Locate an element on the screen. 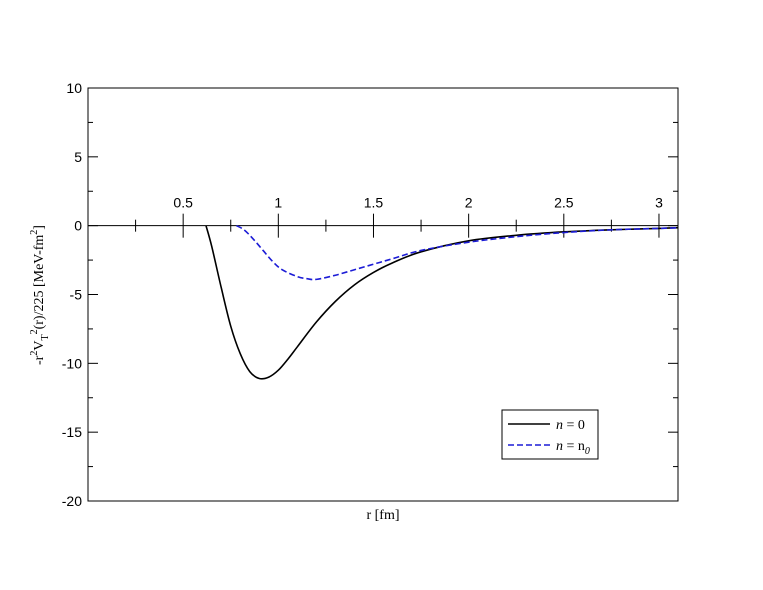 Image resolution: width=763 pixels, height=590 pixels. x-tick-label: 2.5 is located at coordinates (564, 203).